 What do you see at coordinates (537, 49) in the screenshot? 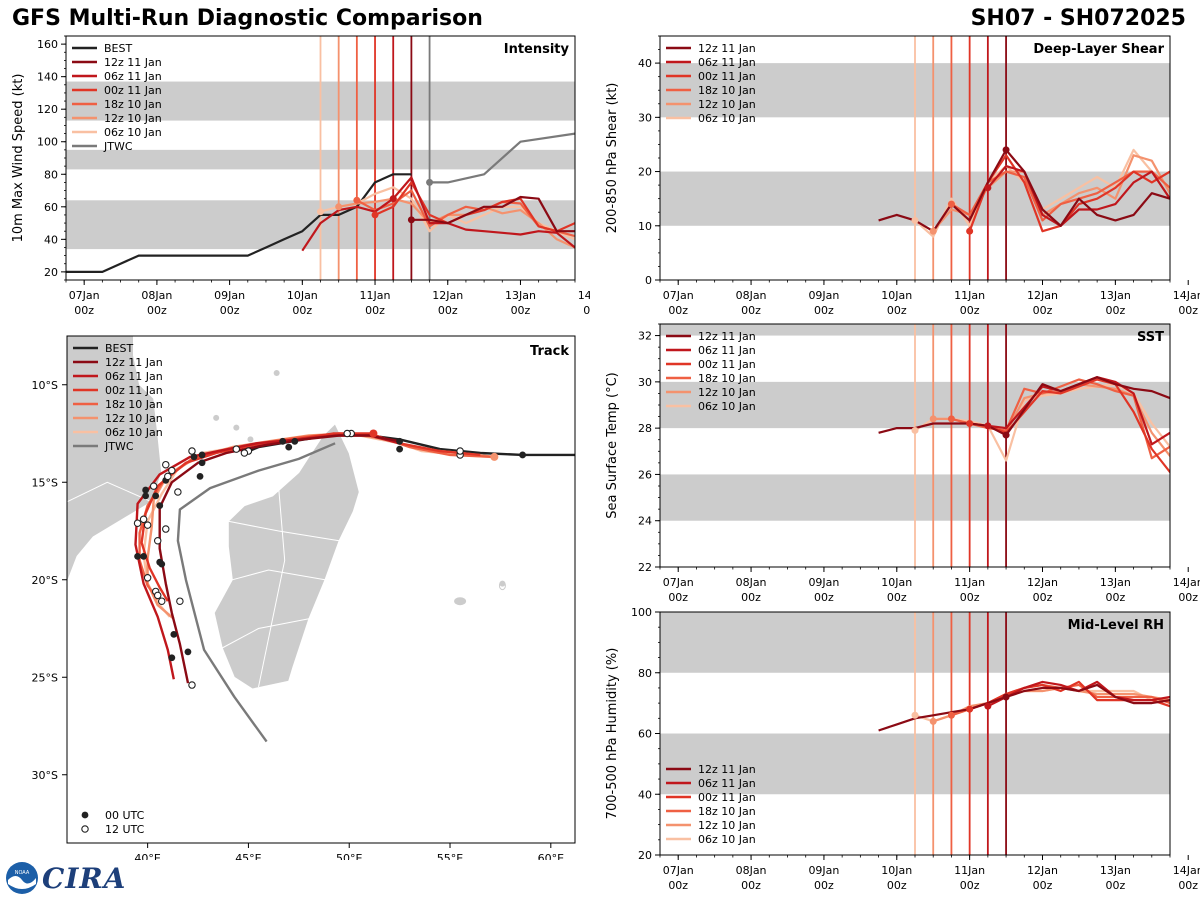
I see `panel-title: Intensity` at bounding box center [537, 49].